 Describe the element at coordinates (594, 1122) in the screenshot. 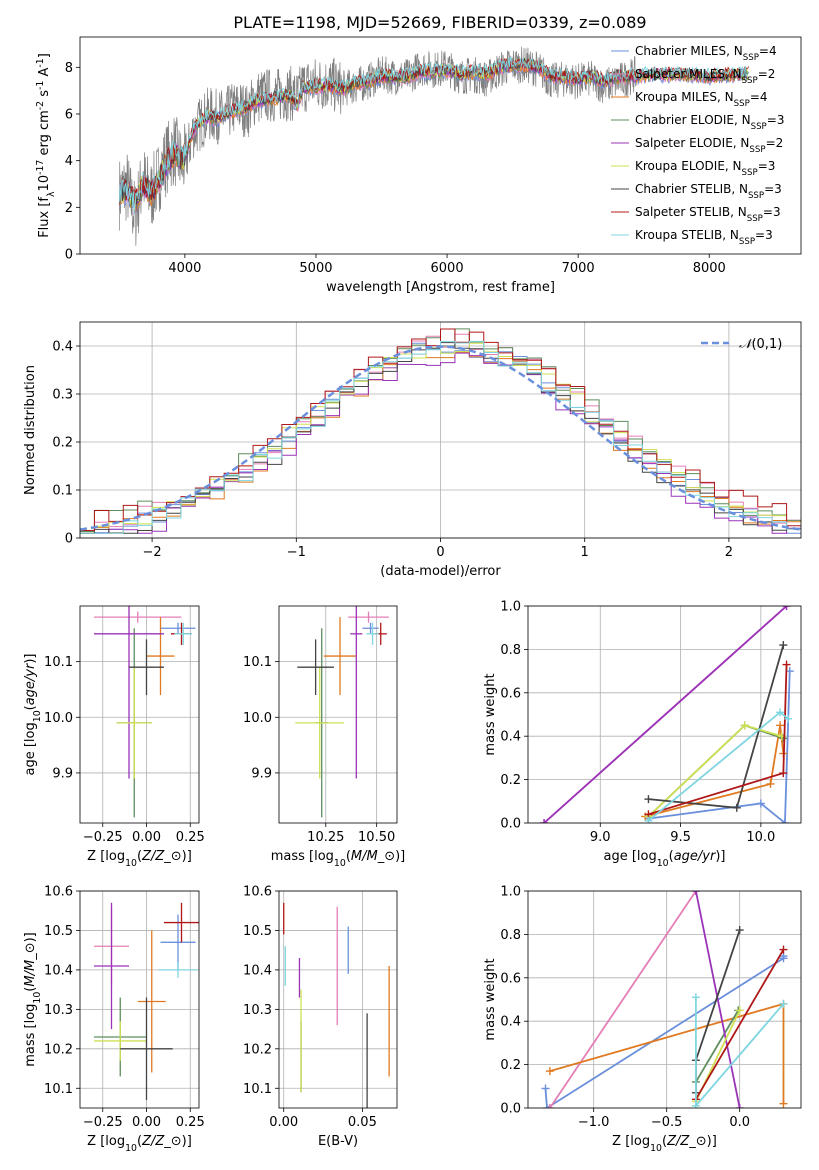

I see `x-tick-label: −1.0` at that location.